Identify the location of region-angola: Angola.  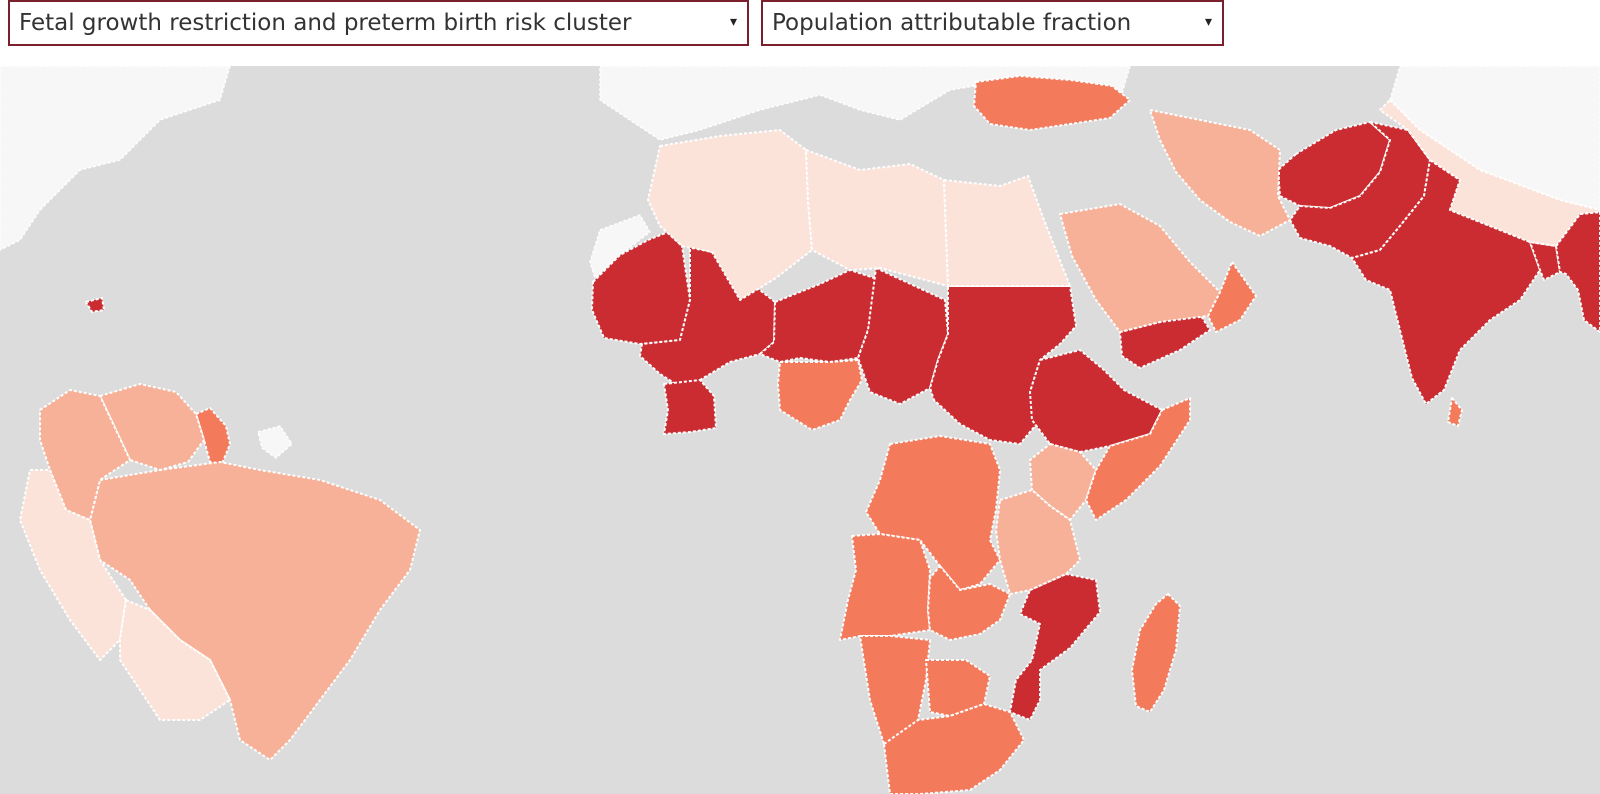
(885, 587).